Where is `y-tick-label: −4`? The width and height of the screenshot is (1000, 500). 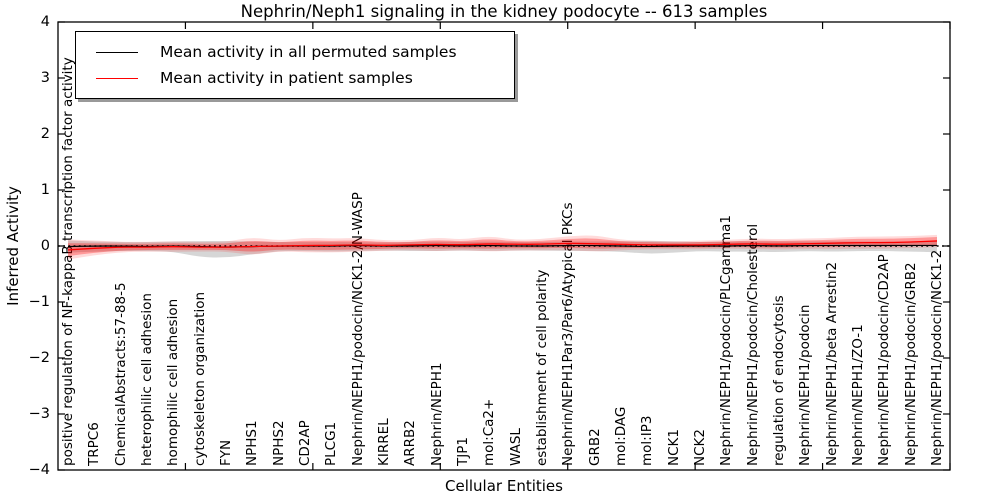
y-tick-label: −4 is located at coordinates (39, 470).